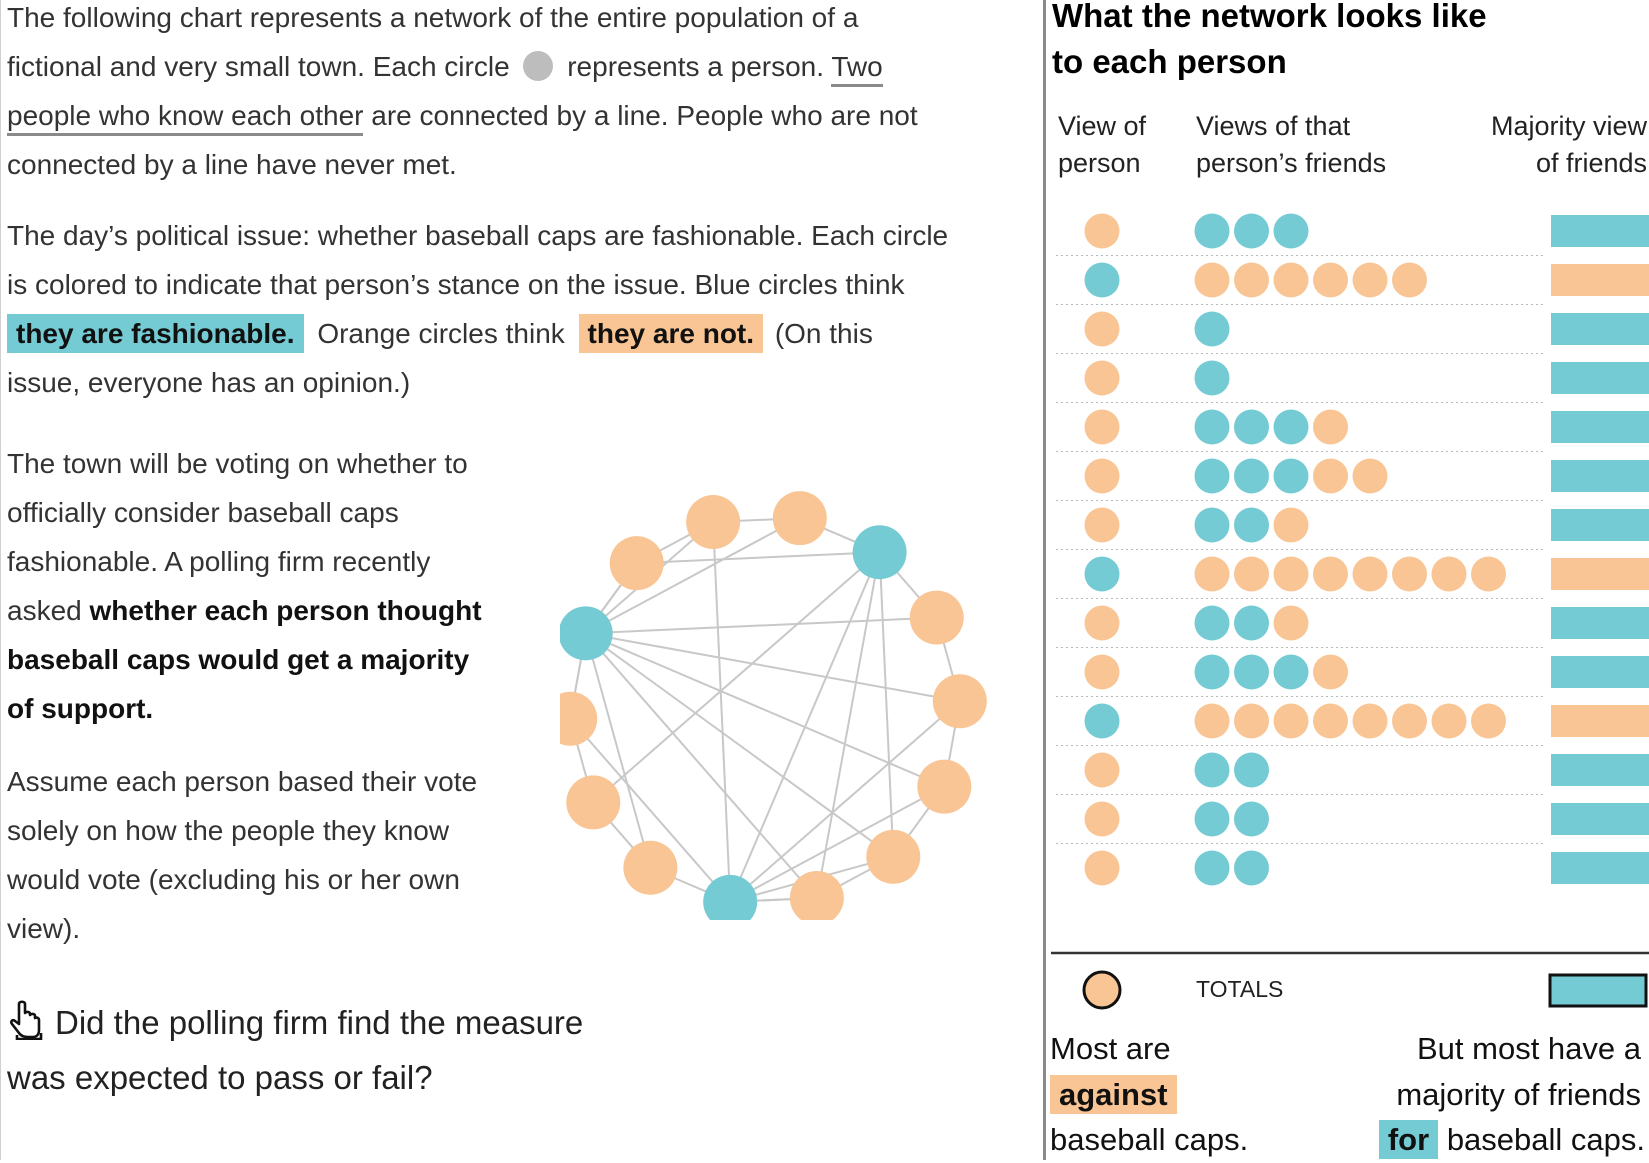 The image size is (1649, 1163). I want to click on p2-line4: issue, everyone has an opinion.), so click(209, 382).